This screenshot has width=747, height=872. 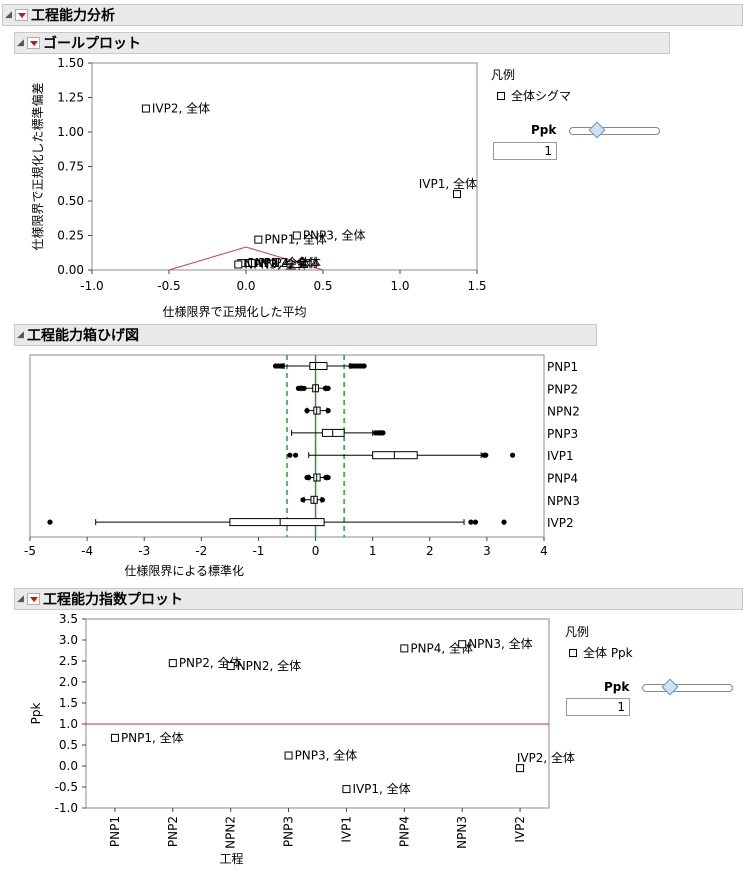 I want to click on y-tick-label: 0.00, so click(x=70, y=270).